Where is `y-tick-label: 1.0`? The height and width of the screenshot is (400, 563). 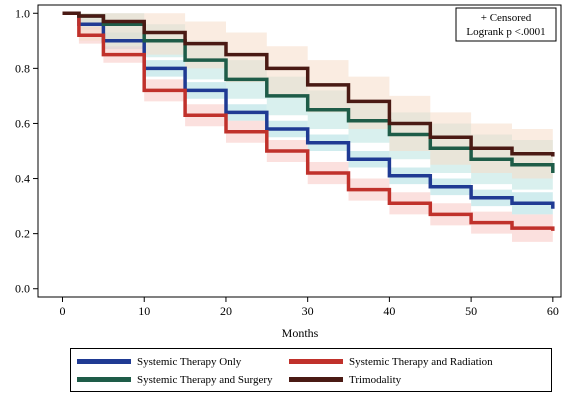
y-tick-label: 1.0 is located at coordinates (22, 13).